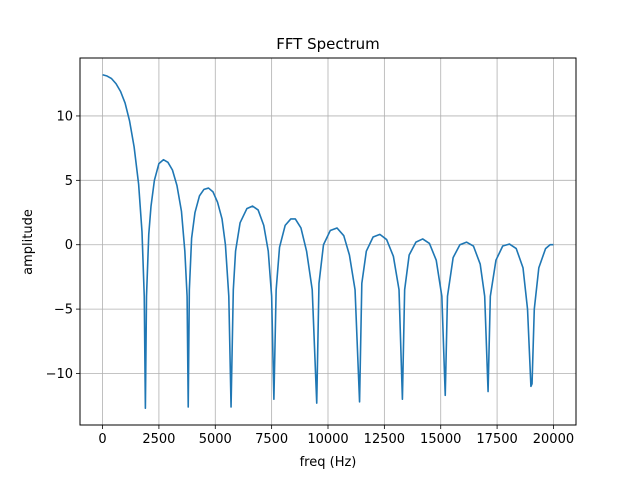 Image resolution: width=640 pixels, height=478 pixels. What do you see at coordinates (384, 439) in the screenshot?
I see `x-tick-label: 12500` at bounding box center [384, 439].